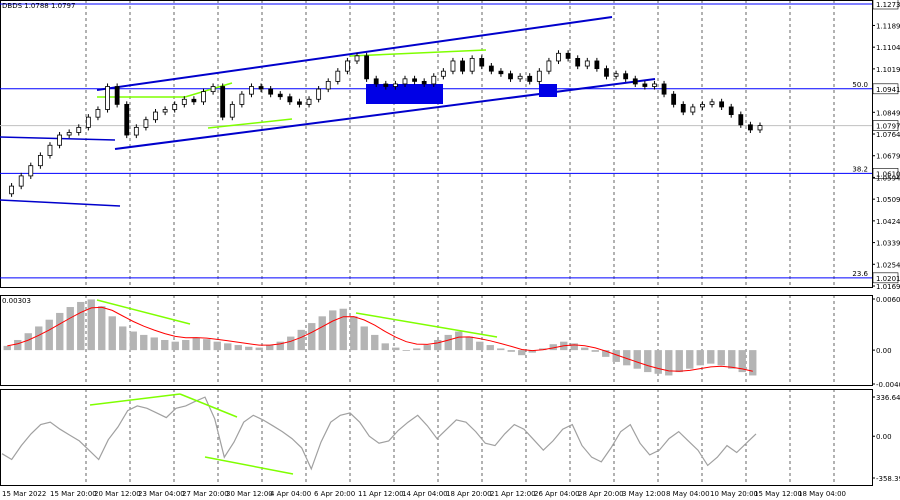 Image resolution: width=900 pixels, height=500 pixels. Describe the element at coordinates (888, 222) in the screenshot. I see `price-tick-label: 1.0424` at that location.